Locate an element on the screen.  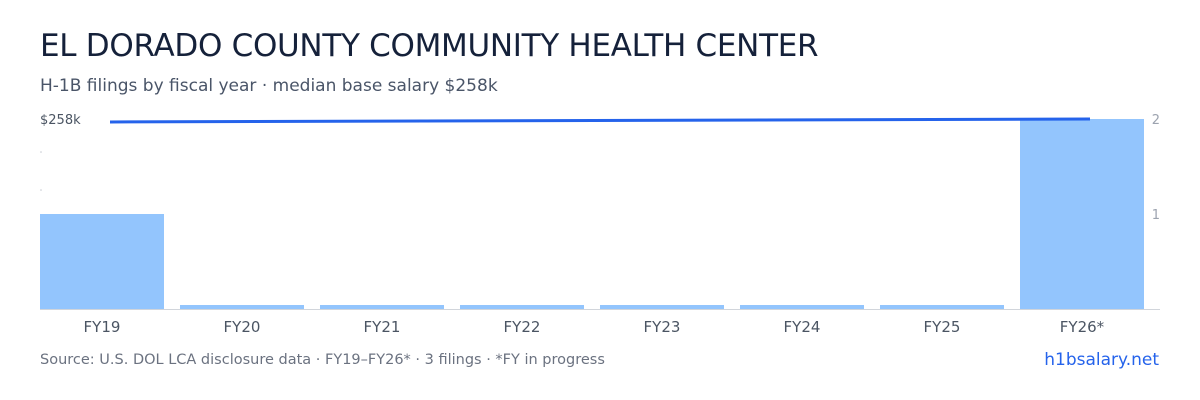
x-tick-label: FY26* is located at coordinates (1082, 327).